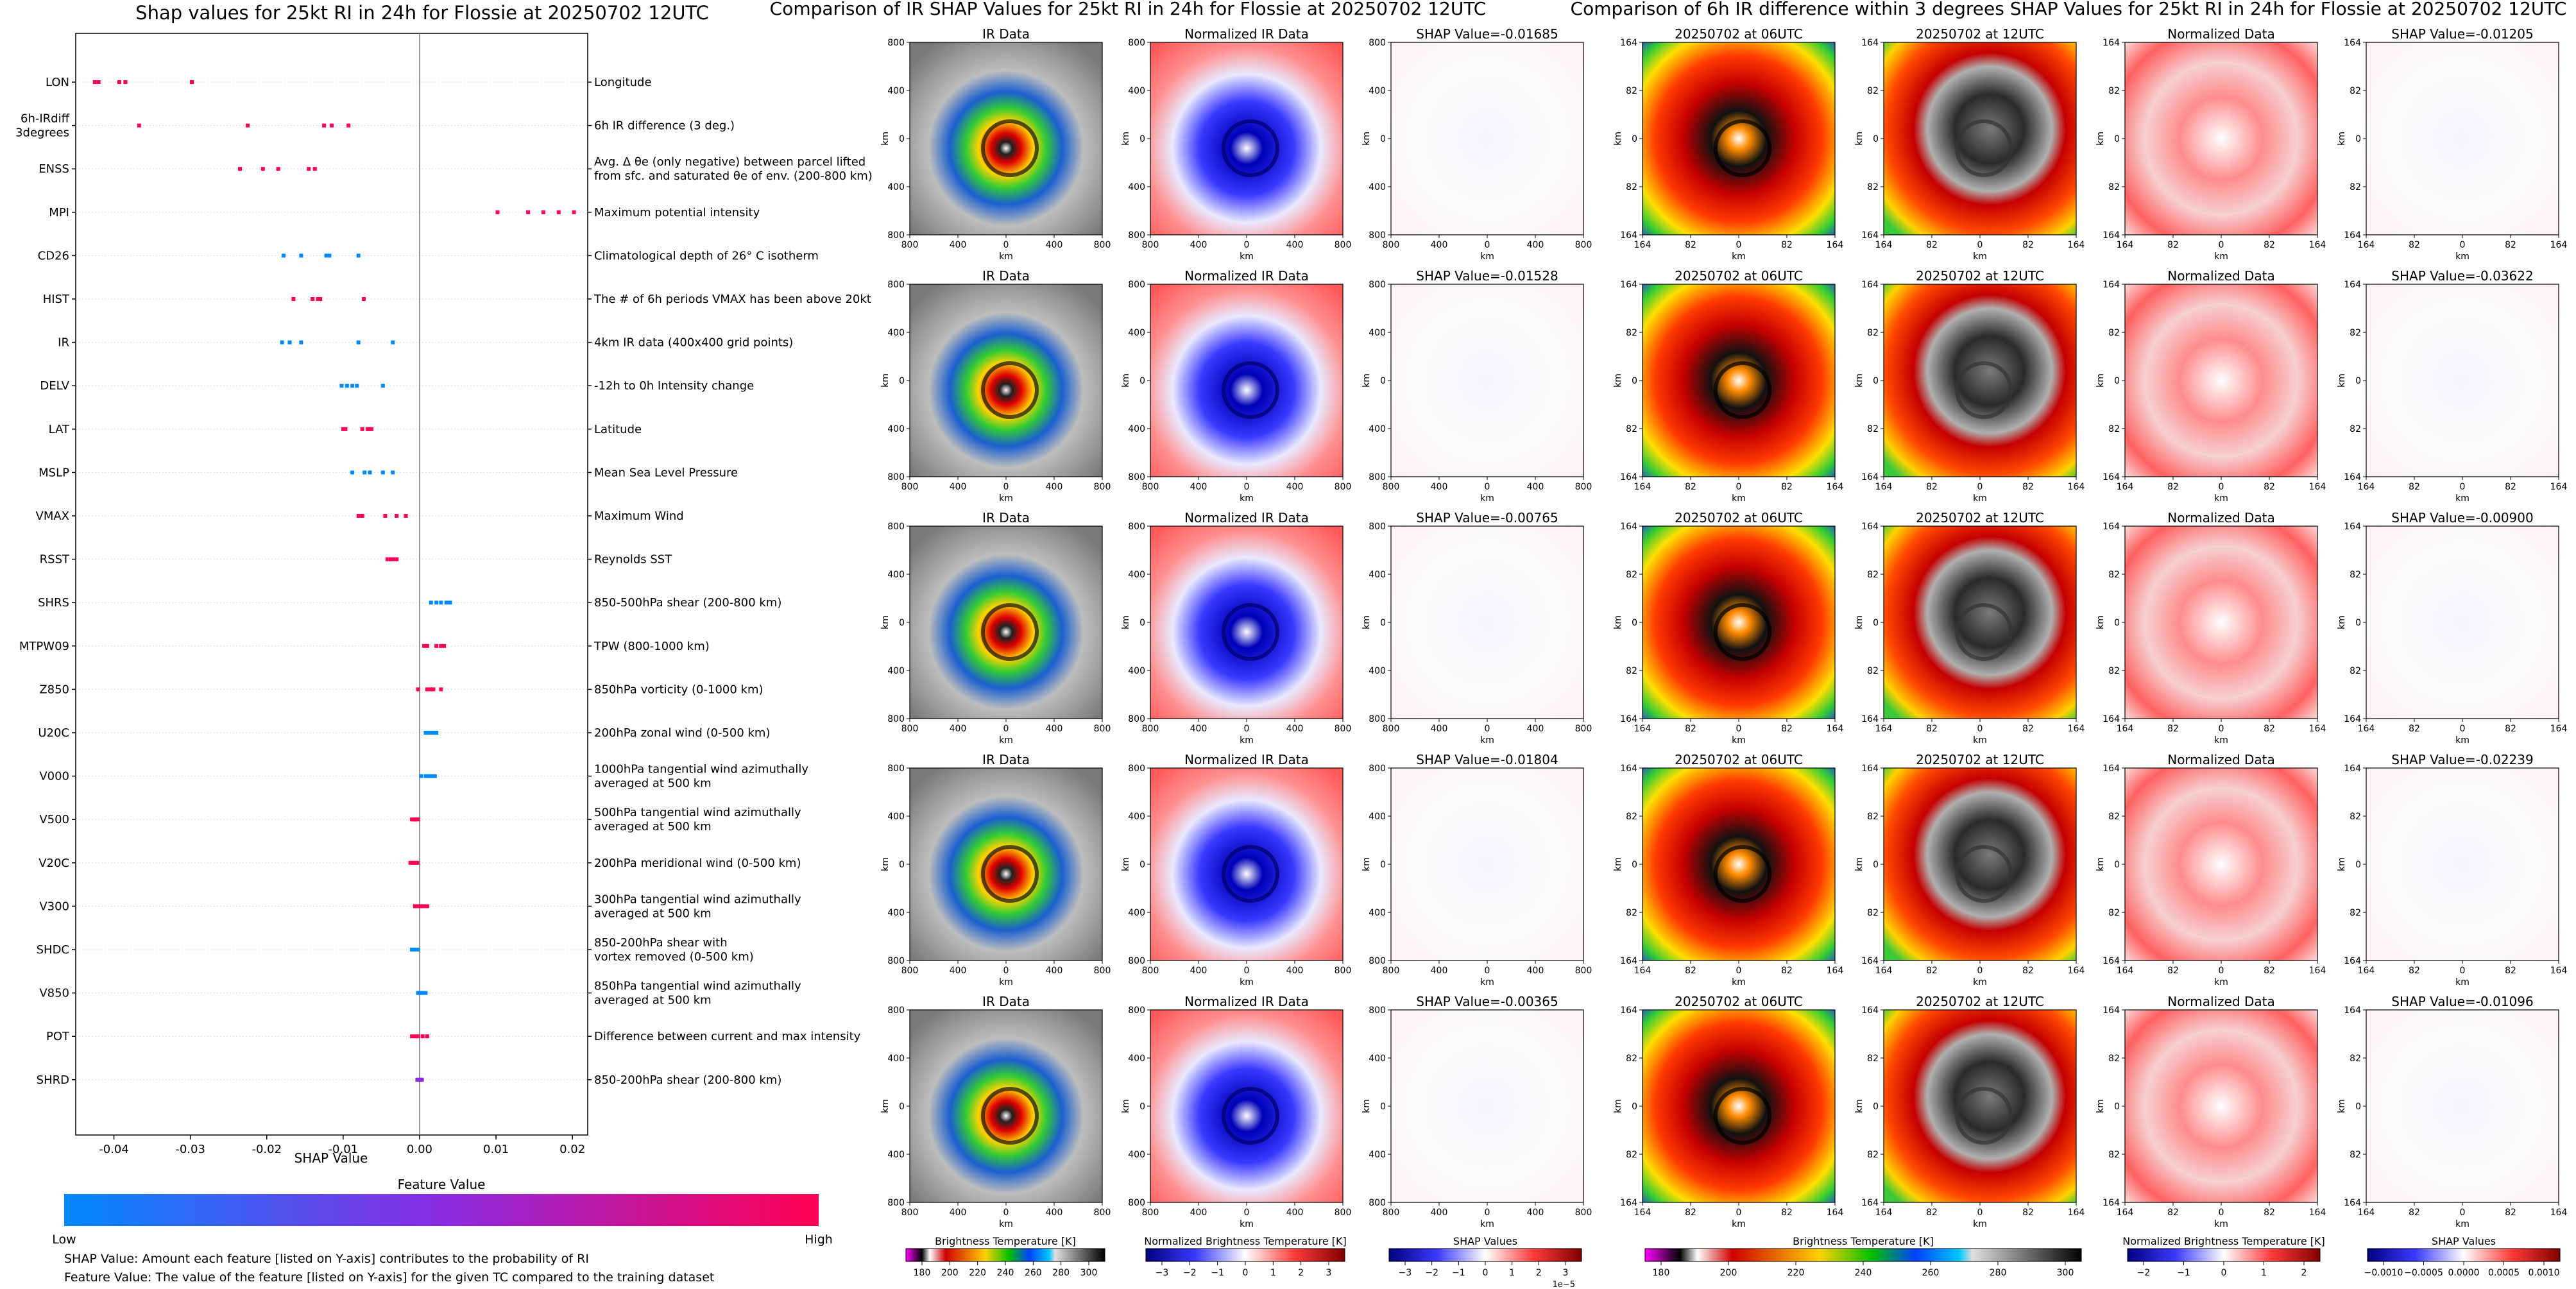 The width and height of the screenshot is (2576, 1289). Describe the element at coordinates (1487, 760) in the screenshot. I see `subplot-title: SHAP Value=-0.01804` at that location.